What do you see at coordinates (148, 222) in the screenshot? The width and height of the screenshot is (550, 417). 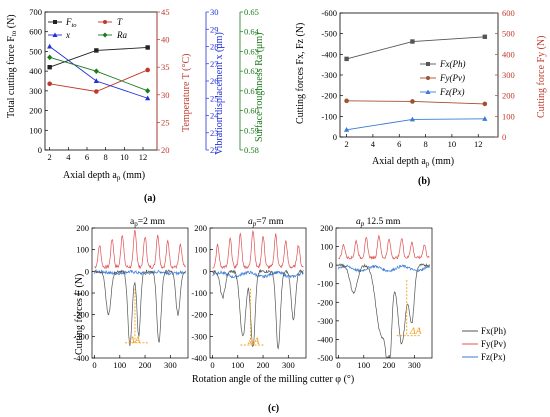 I see `subplot-1-title: ap=2 mm` at bounding box center [148, 222].